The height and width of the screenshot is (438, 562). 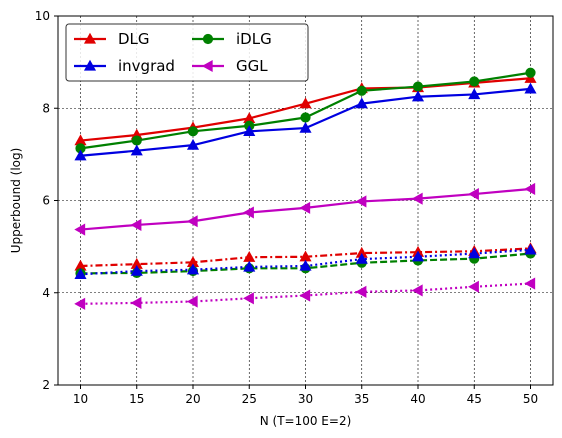 What do you see at coordinates (134, 39) in the screenshot?
I see `legend-label-0: DLG` at bounding box center [134, 39].